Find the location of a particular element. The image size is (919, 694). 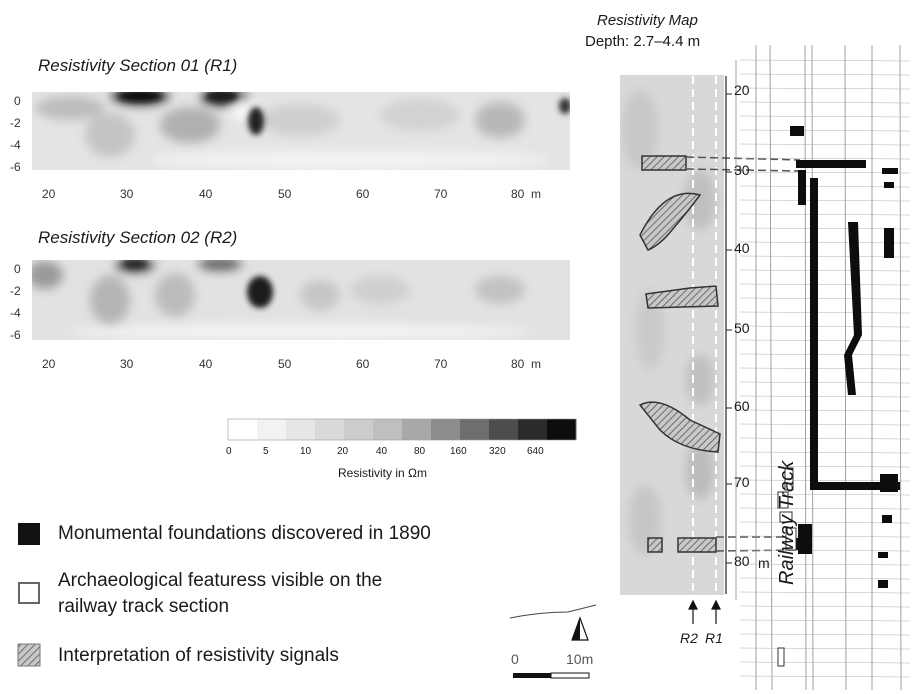

colorbar-tick: 80 is located at coordinates (420, 451).